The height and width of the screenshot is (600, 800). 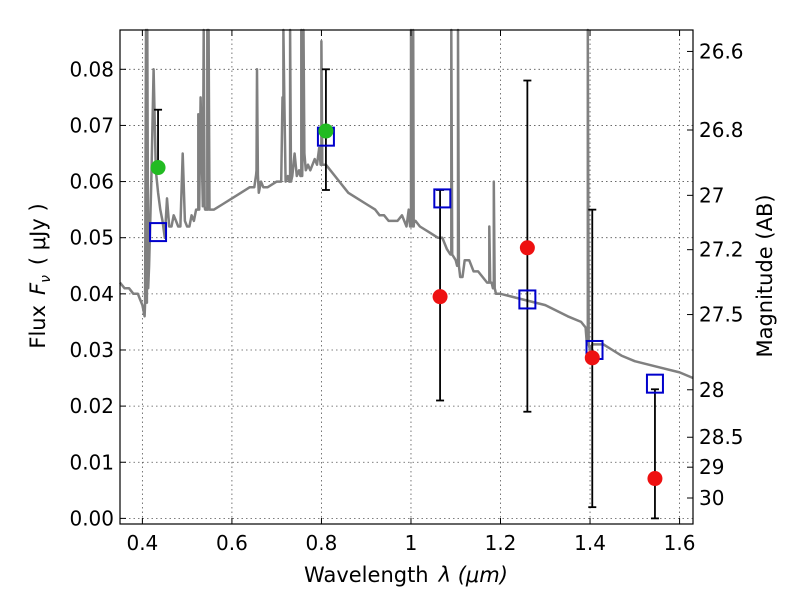 I want to click on y-tick-label: 0.01, so click(x=91, y=462).